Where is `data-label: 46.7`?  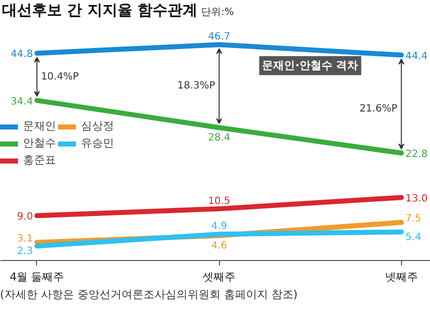 data-label: 46.7 is located at coordinates (219, 37).